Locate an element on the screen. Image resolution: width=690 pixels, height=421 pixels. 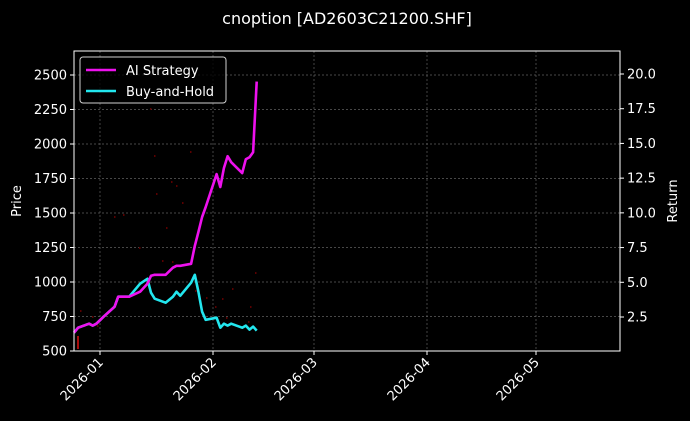
legend-box is located at coordinates (153, 80).